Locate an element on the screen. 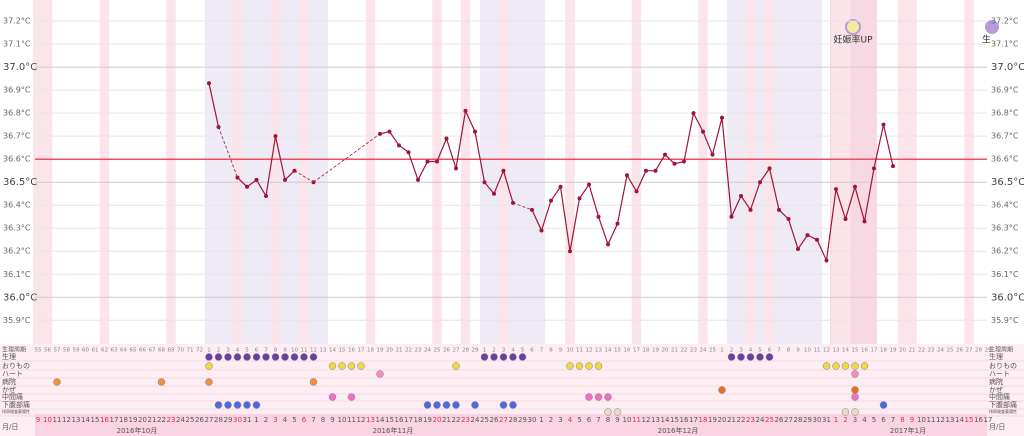 The image size is (1024, 436). date-label: 8 is located at coordinates (323, 420).